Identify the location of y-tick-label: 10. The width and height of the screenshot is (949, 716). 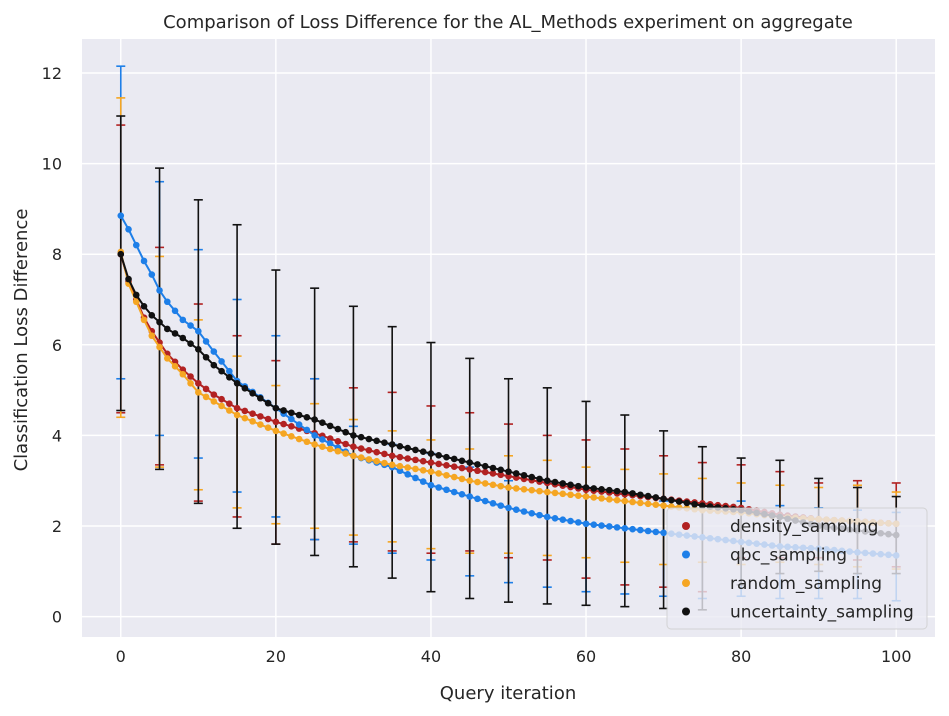
(52, 164).